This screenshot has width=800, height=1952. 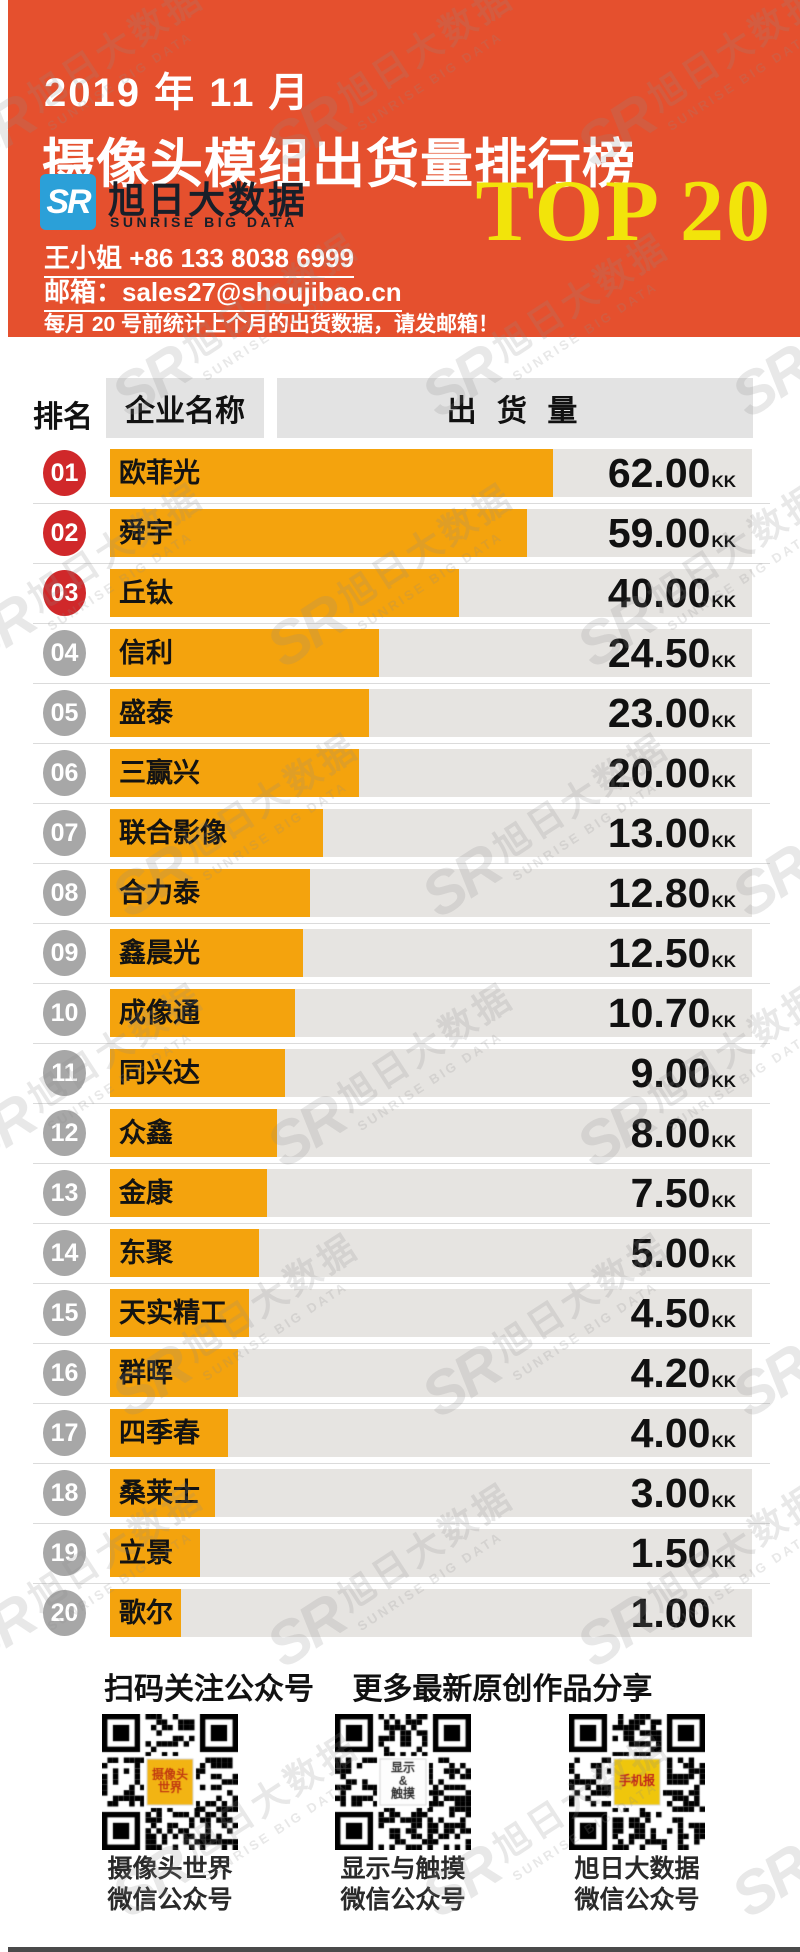 I want to click on rank-badge: 13, so click(x=64, y=1193).